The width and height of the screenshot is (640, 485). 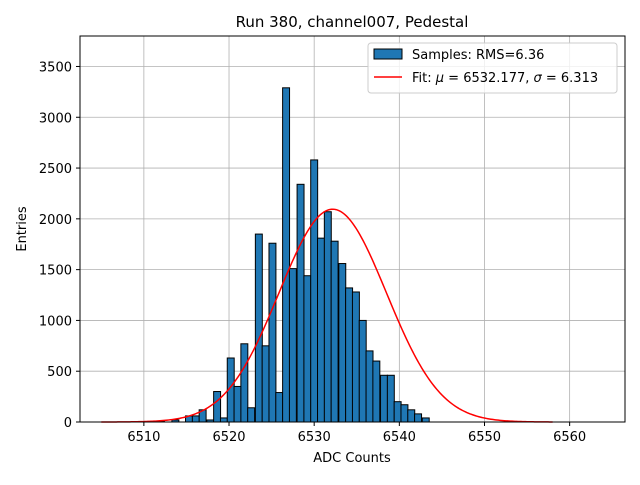 What do you see at coordinates (538, 78) in the screenshot?
I see `legend-fit-sigma-symbol: σ` at bounding box center [538, 78].